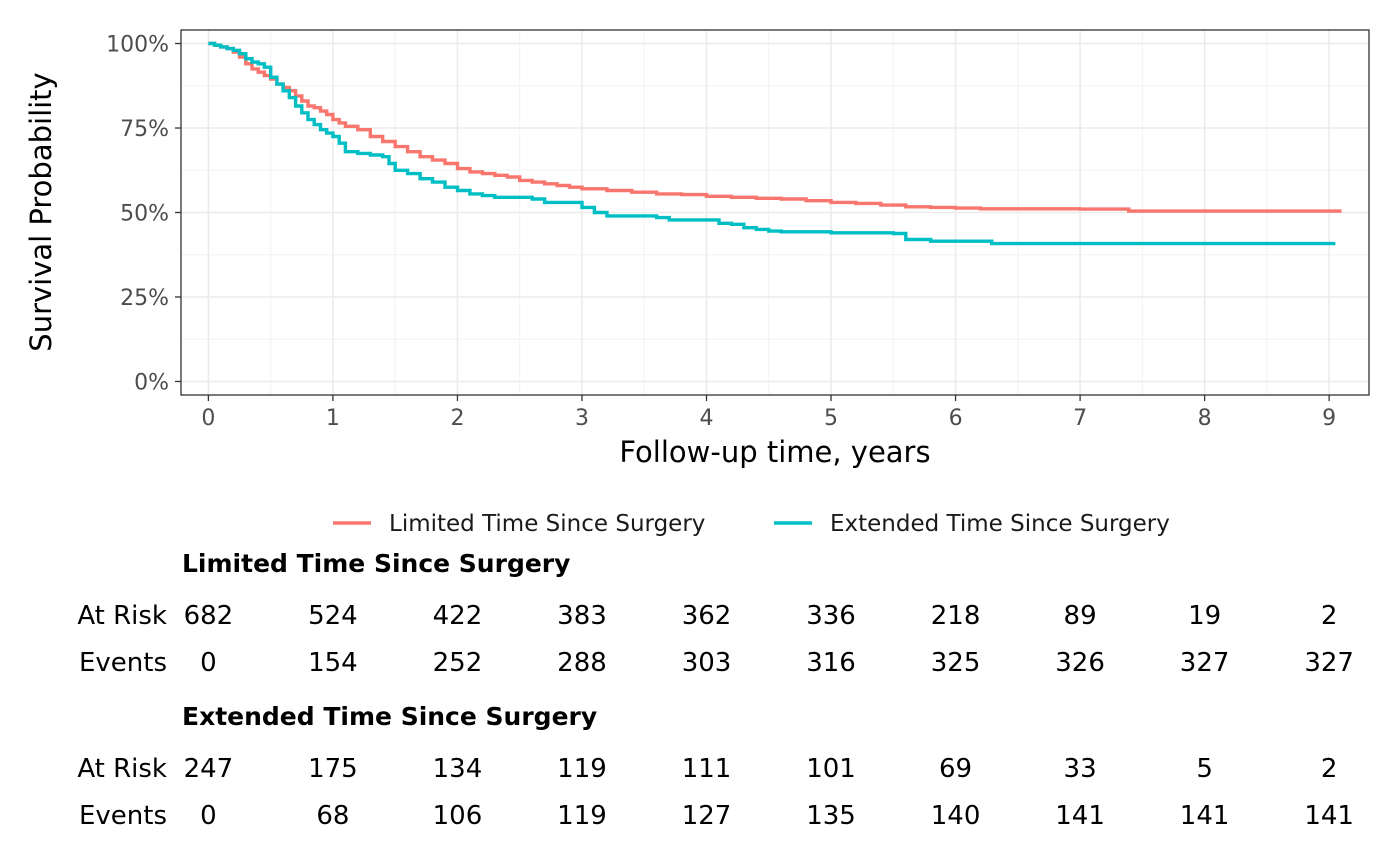 This screenshot has height=865, width=1400. What do you see at coordinates (582, 616) in the screenshot?
I see `at-risk-value: 383` at bounding box center [582, 616].